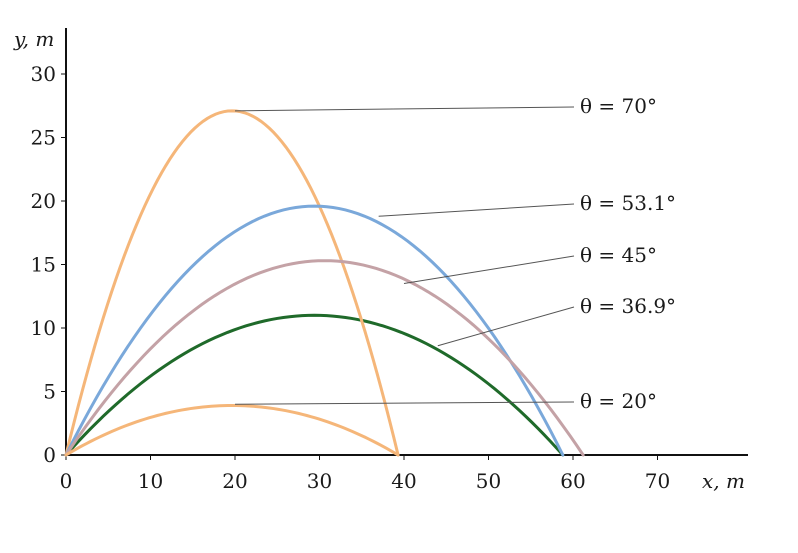 The height and width of the screenshot is (553, 798). Describe the element at coordinates (43, 328) in the screenshot. I see `y-tick-label: 10` at that location.